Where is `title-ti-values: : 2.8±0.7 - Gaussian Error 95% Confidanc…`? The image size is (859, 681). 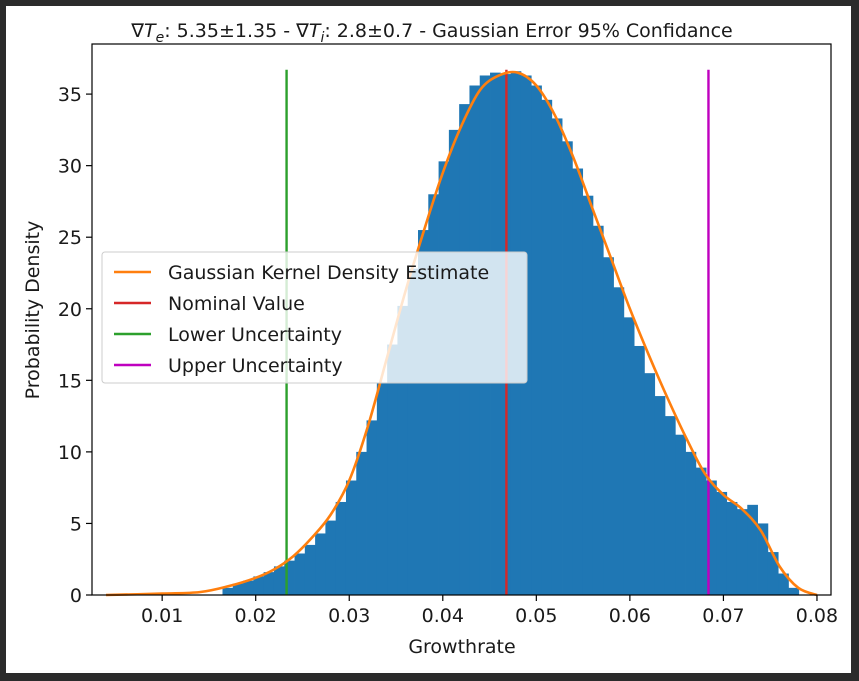
title-ti-values: : 2.8±0.7 - Gaussian Error 95% Confidanc… is located at coordinates (528, 31).